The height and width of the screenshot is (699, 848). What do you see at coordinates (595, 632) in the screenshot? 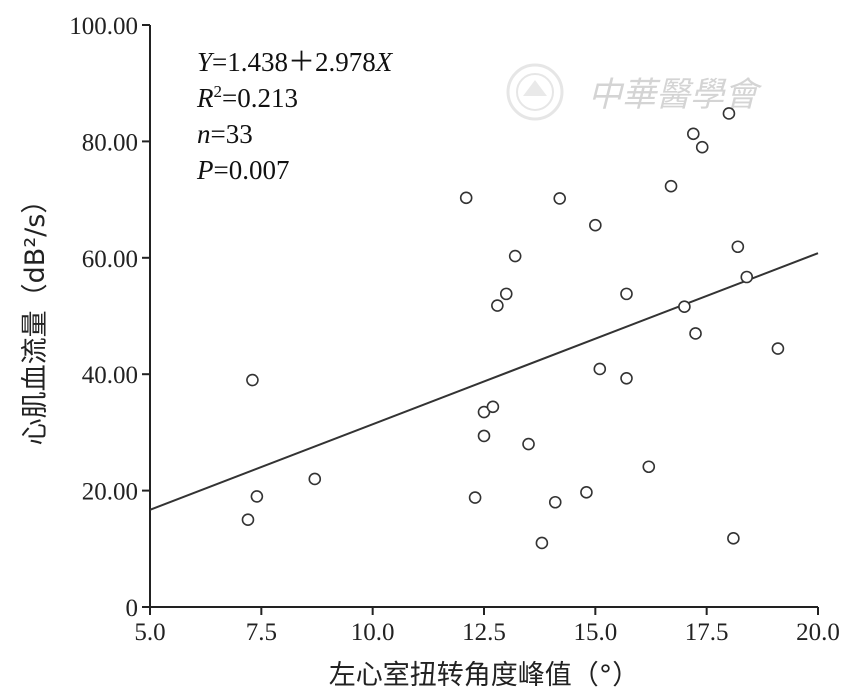
I see `x-tick-label: 15.0` at bounding box center [595, 632].